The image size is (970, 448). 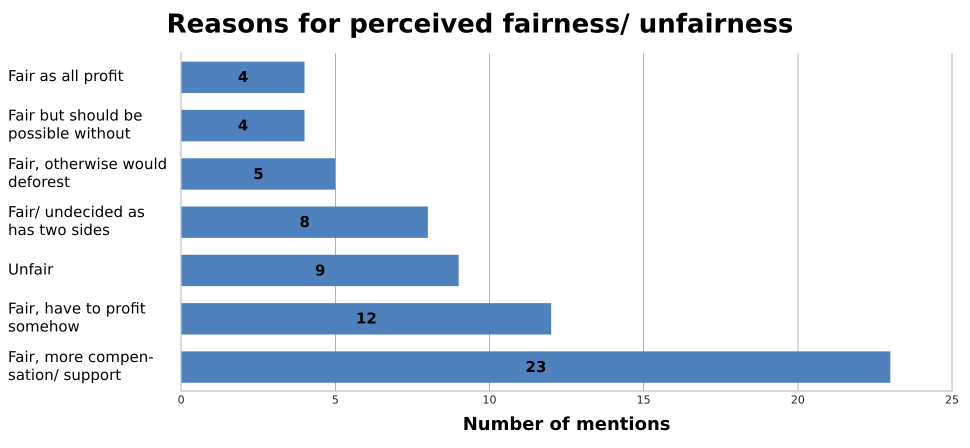 I want to click on x-tick-label: 5, so click(x=335, y=400).